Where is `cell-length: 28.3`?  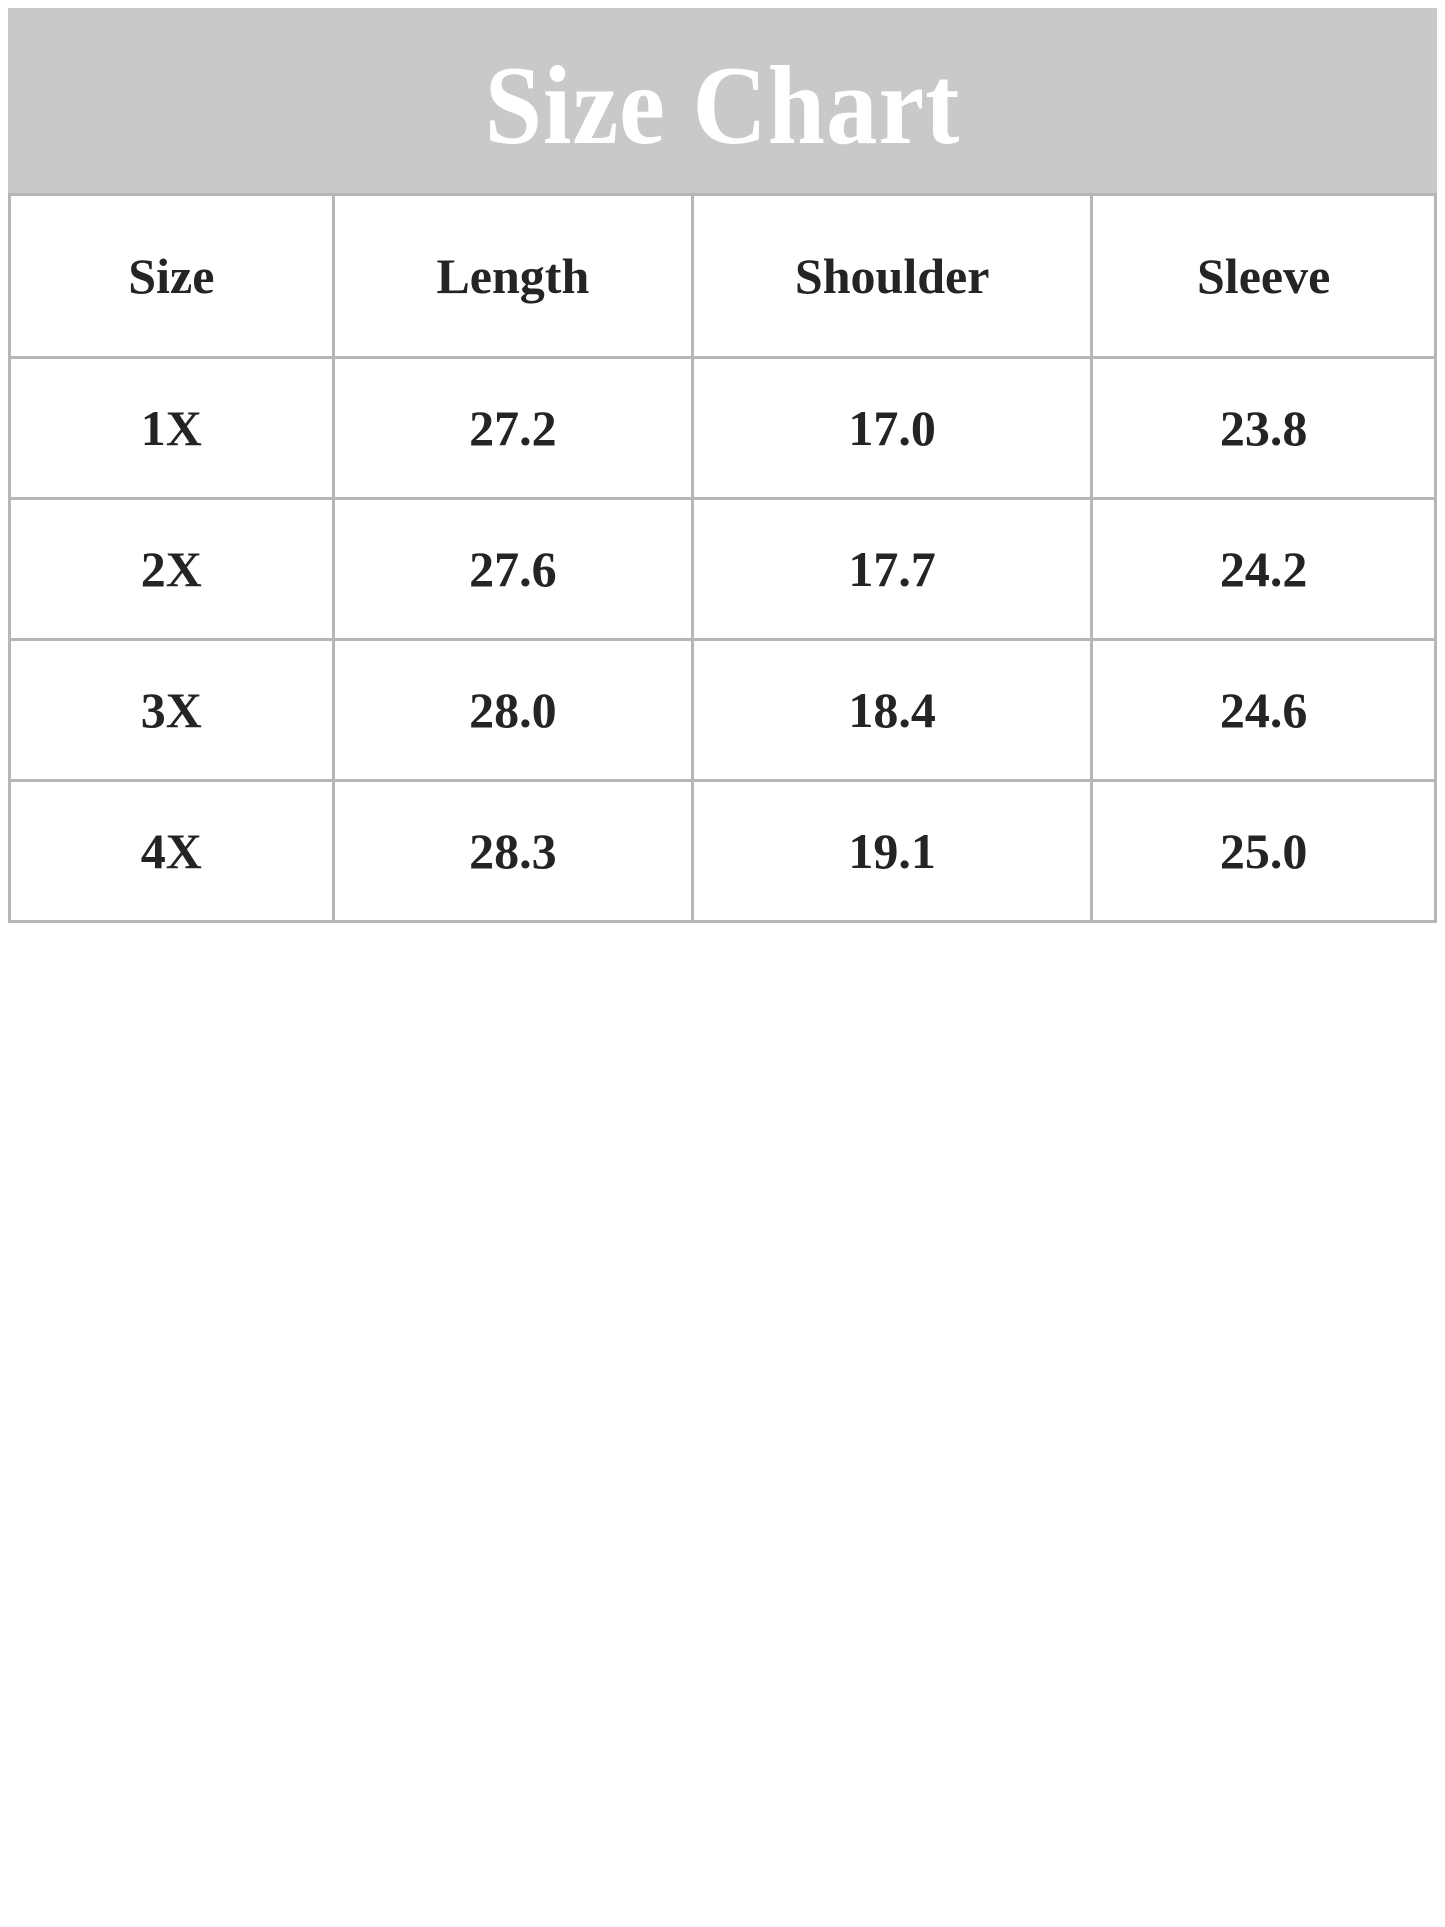 cell-length: 28.3 is located at coordinates (513, 851).